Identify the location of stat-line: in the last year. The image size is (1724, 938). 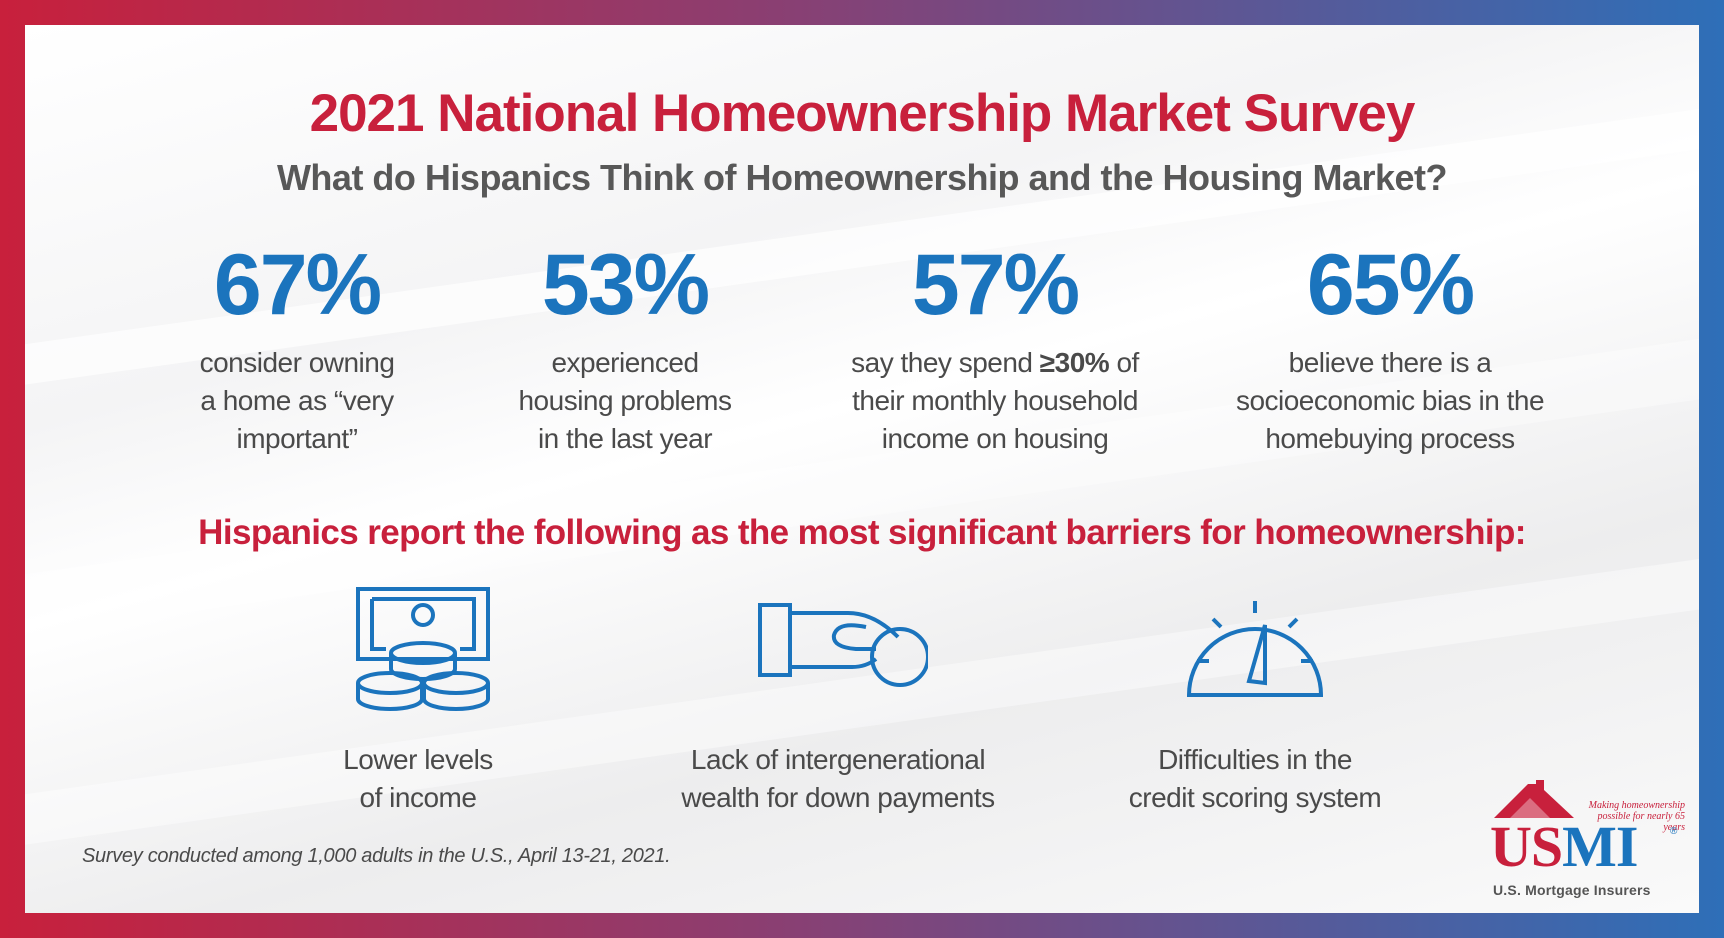
(625, 439).